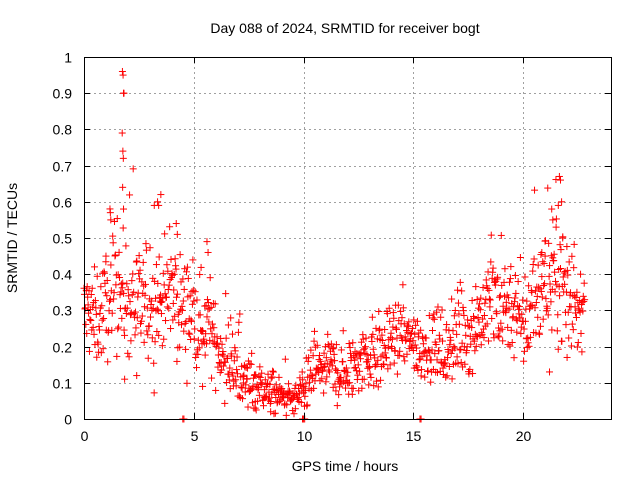 This screenshot has width=640, height=480. I want to click on y-tick-label: 0.2, so click(63, 348).